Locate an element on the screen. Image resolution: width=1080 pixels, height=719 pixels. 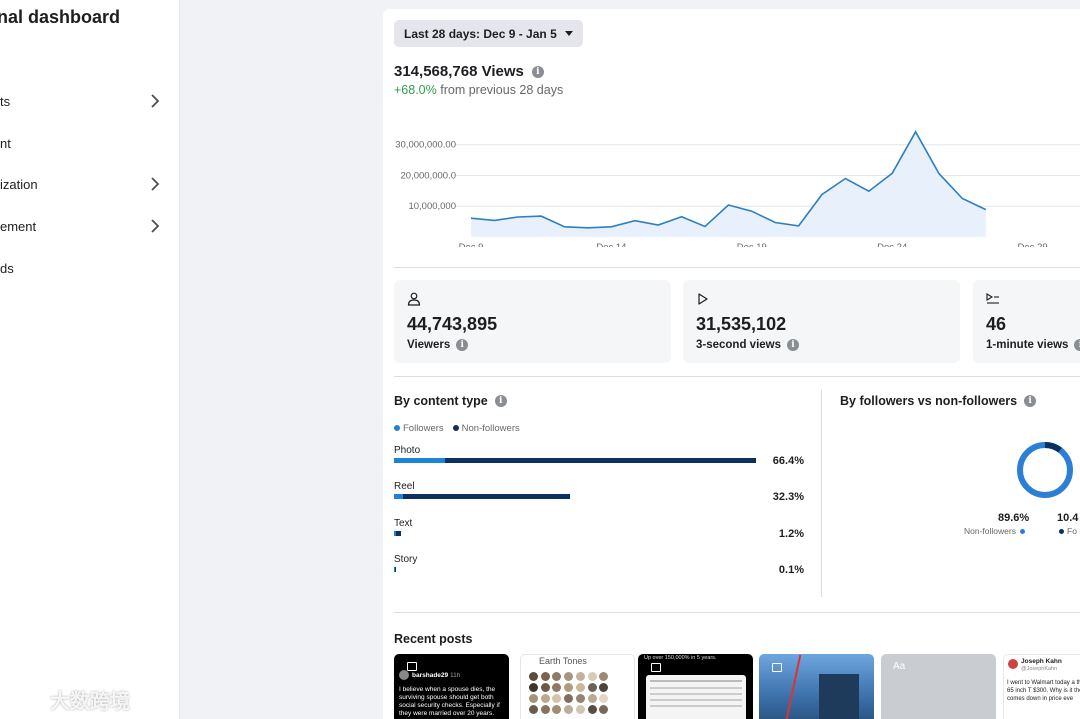
caret-down-icon is located at coordinates (568, 33).